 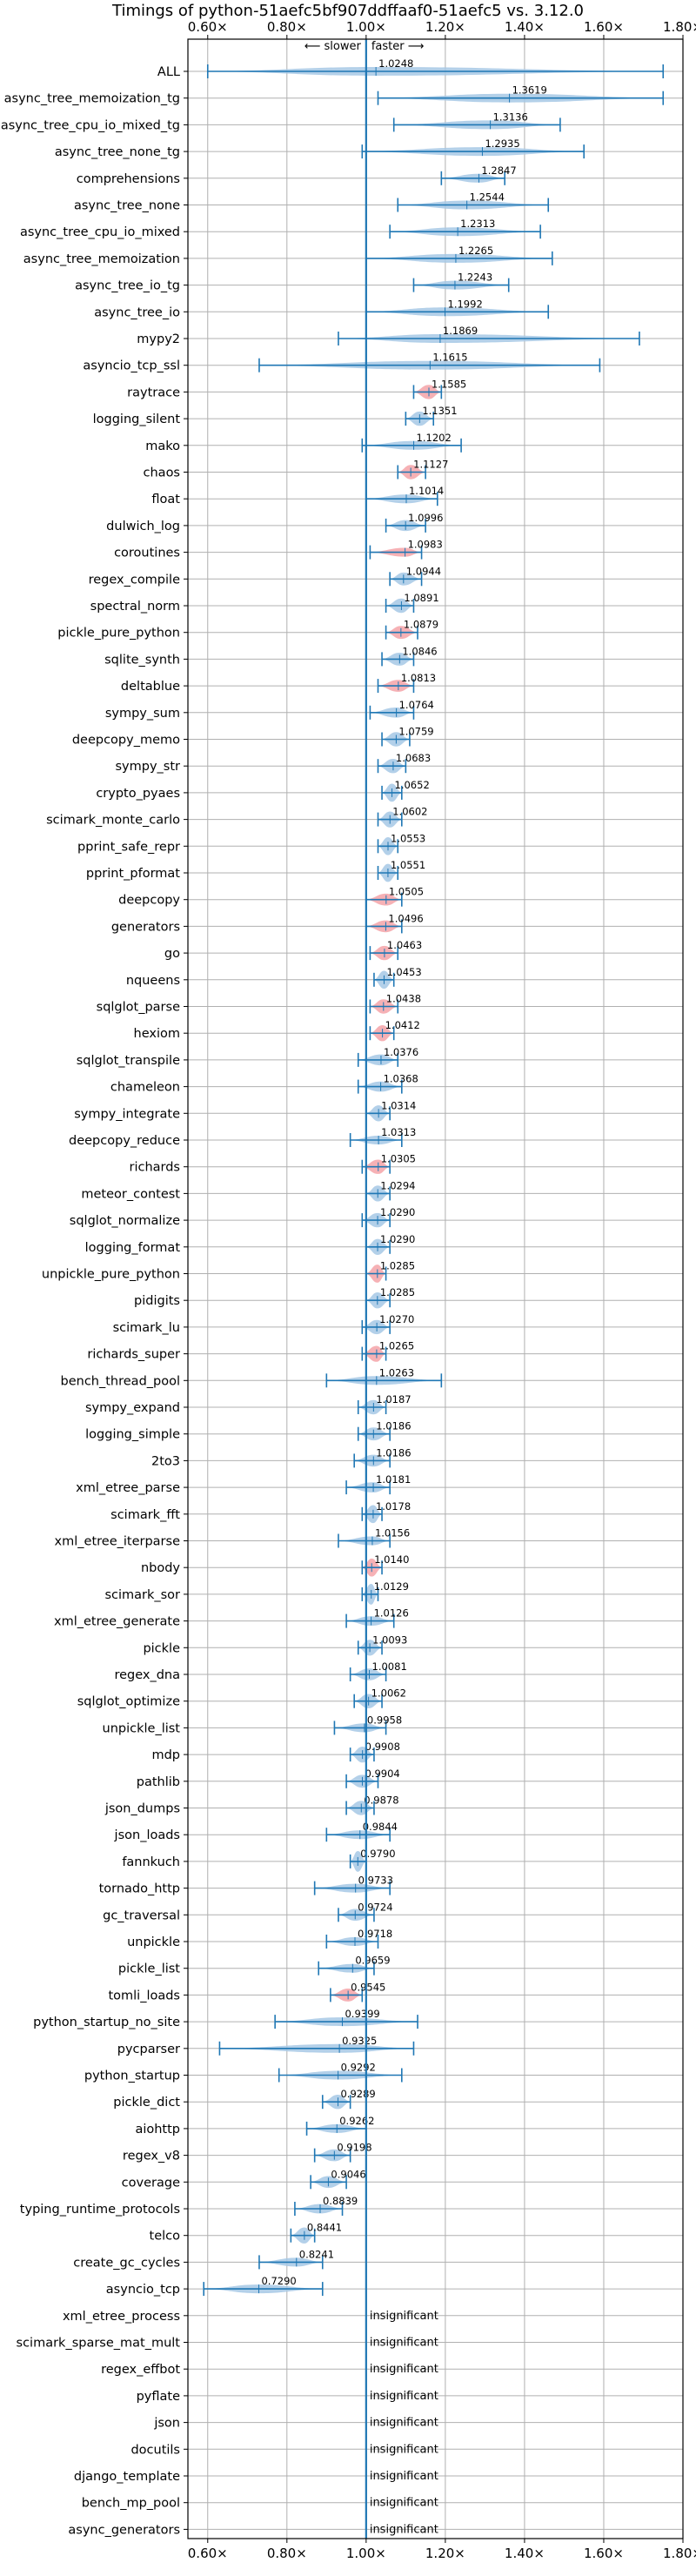 I want to click on benchmark-label: raytrace, so click(x=153, y=392).